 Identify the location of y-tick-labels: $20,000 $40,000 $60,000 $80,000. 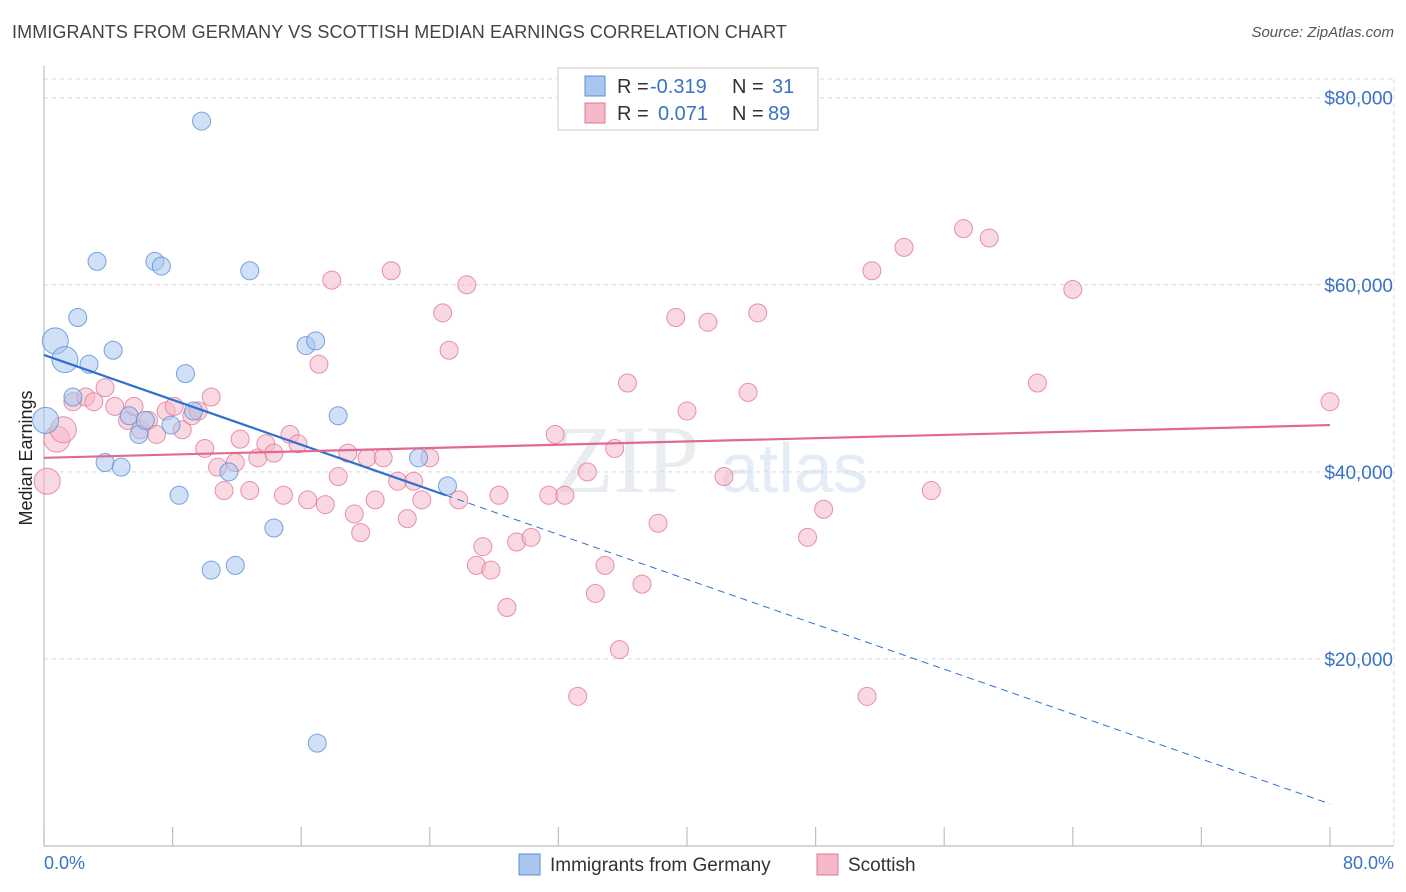
(1358, 380).